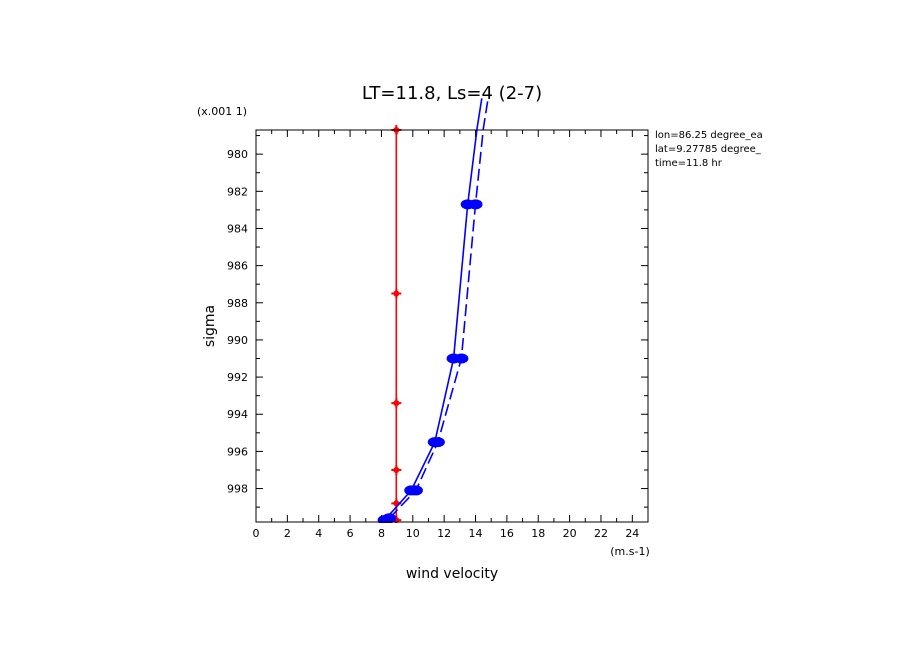 This screenshot has height=654, width=904. Describe the element at coordinates (237, 154) in the screenshot. I see `y-tick-label: 980` at that location.